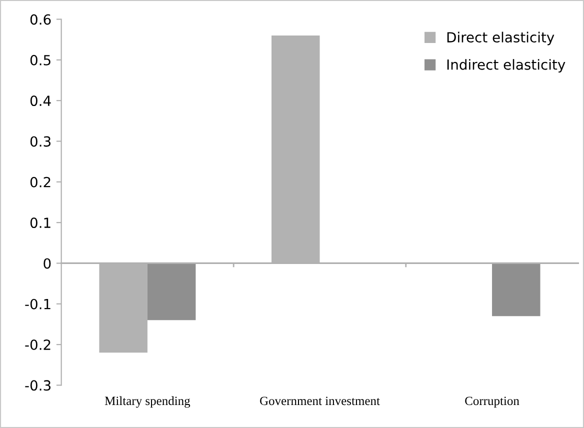 The width and height of the screenshot is (584, 428). Describe the element at coordinates (40, 60) in the screenshot. I see `y-tick-label: 0.5` at that location.